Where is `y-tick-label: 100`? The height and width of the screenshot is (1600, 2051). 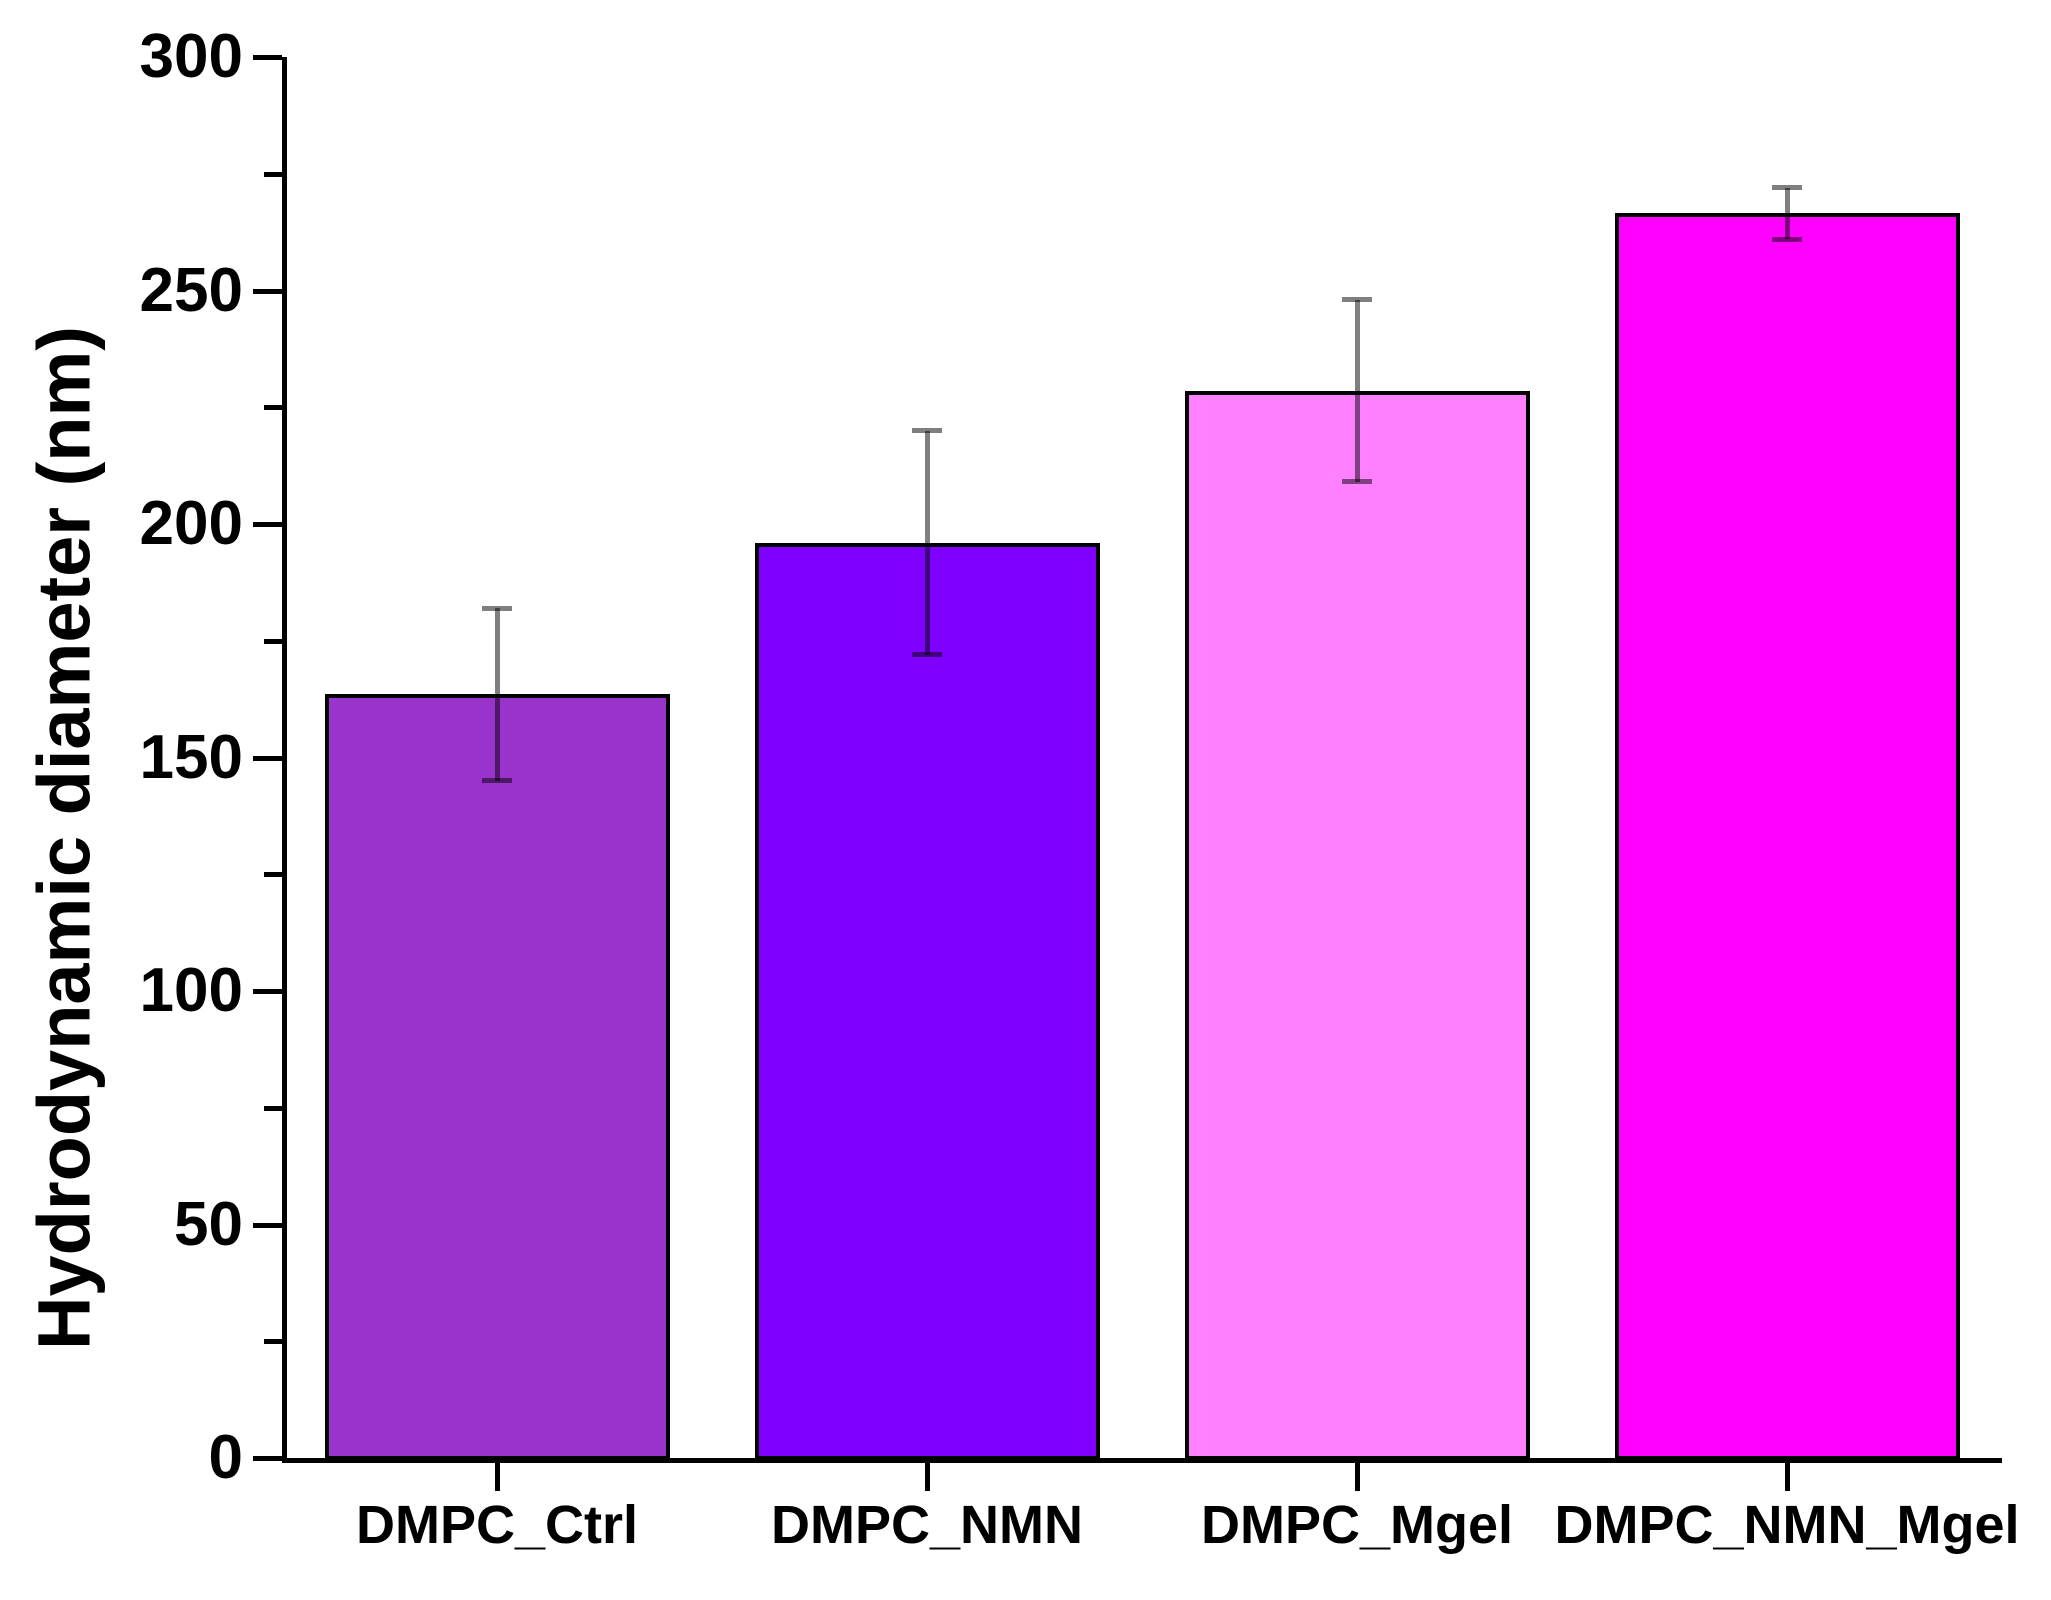
y-tick-label: 100 is located at coordinates (191, 990).